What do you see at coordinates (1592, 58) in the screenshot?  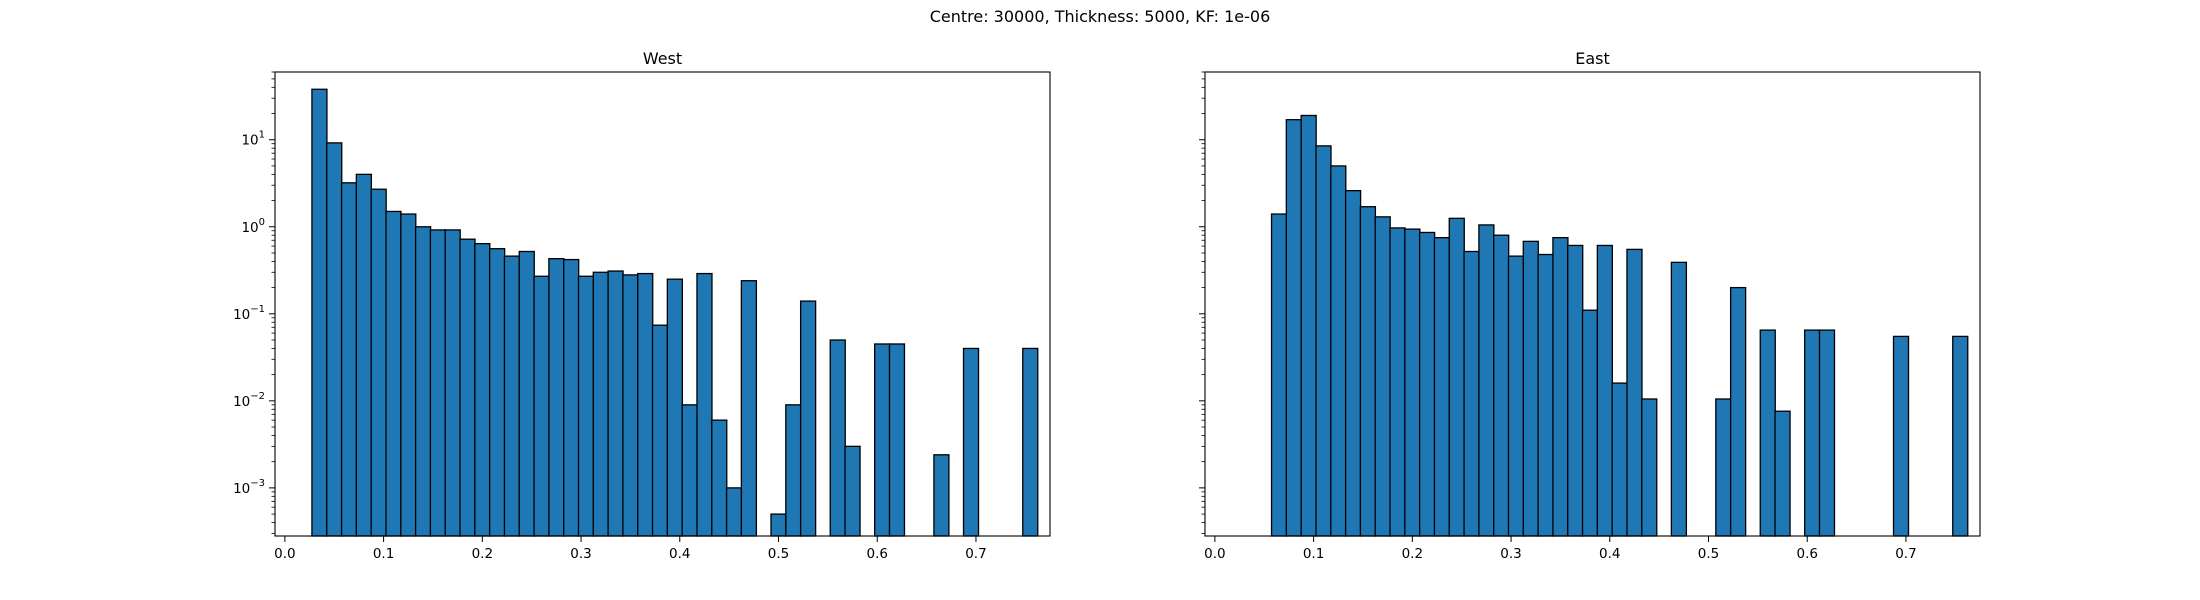 I see `subplot-title: East` at bounding box center [1592, 58].